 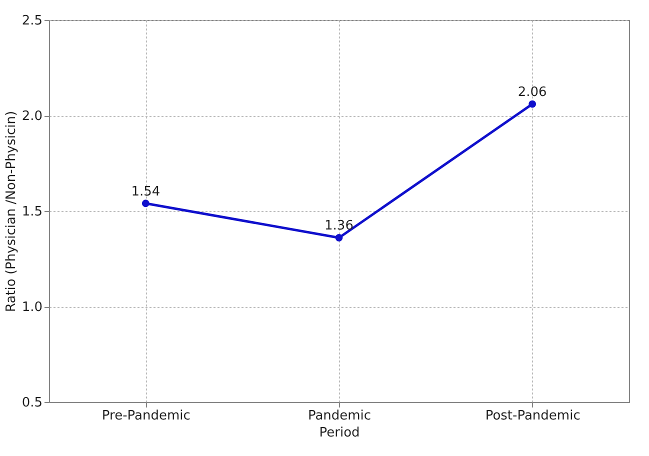 I want to click on y-tick-label: 2.0, so click(x=32, y=116).